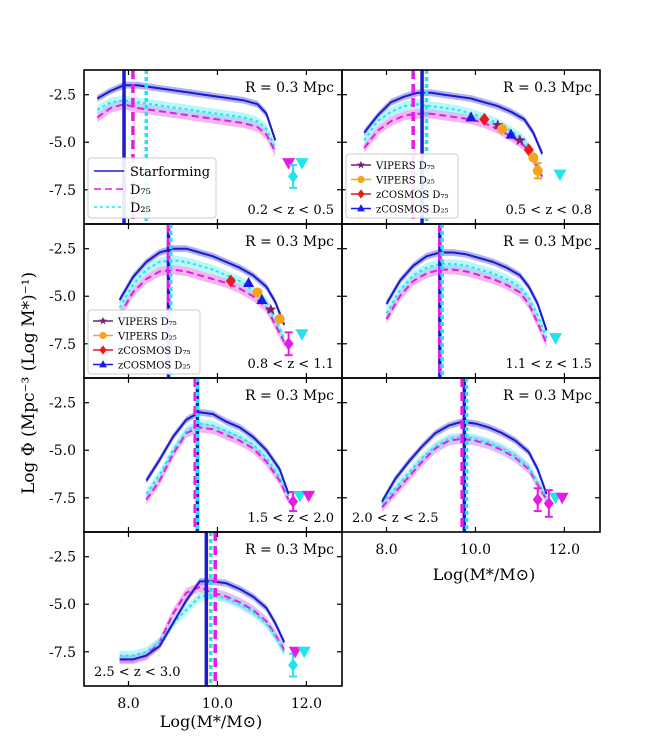 The image size is (667, 749). I want to click on d25-band, so click(464, 470).